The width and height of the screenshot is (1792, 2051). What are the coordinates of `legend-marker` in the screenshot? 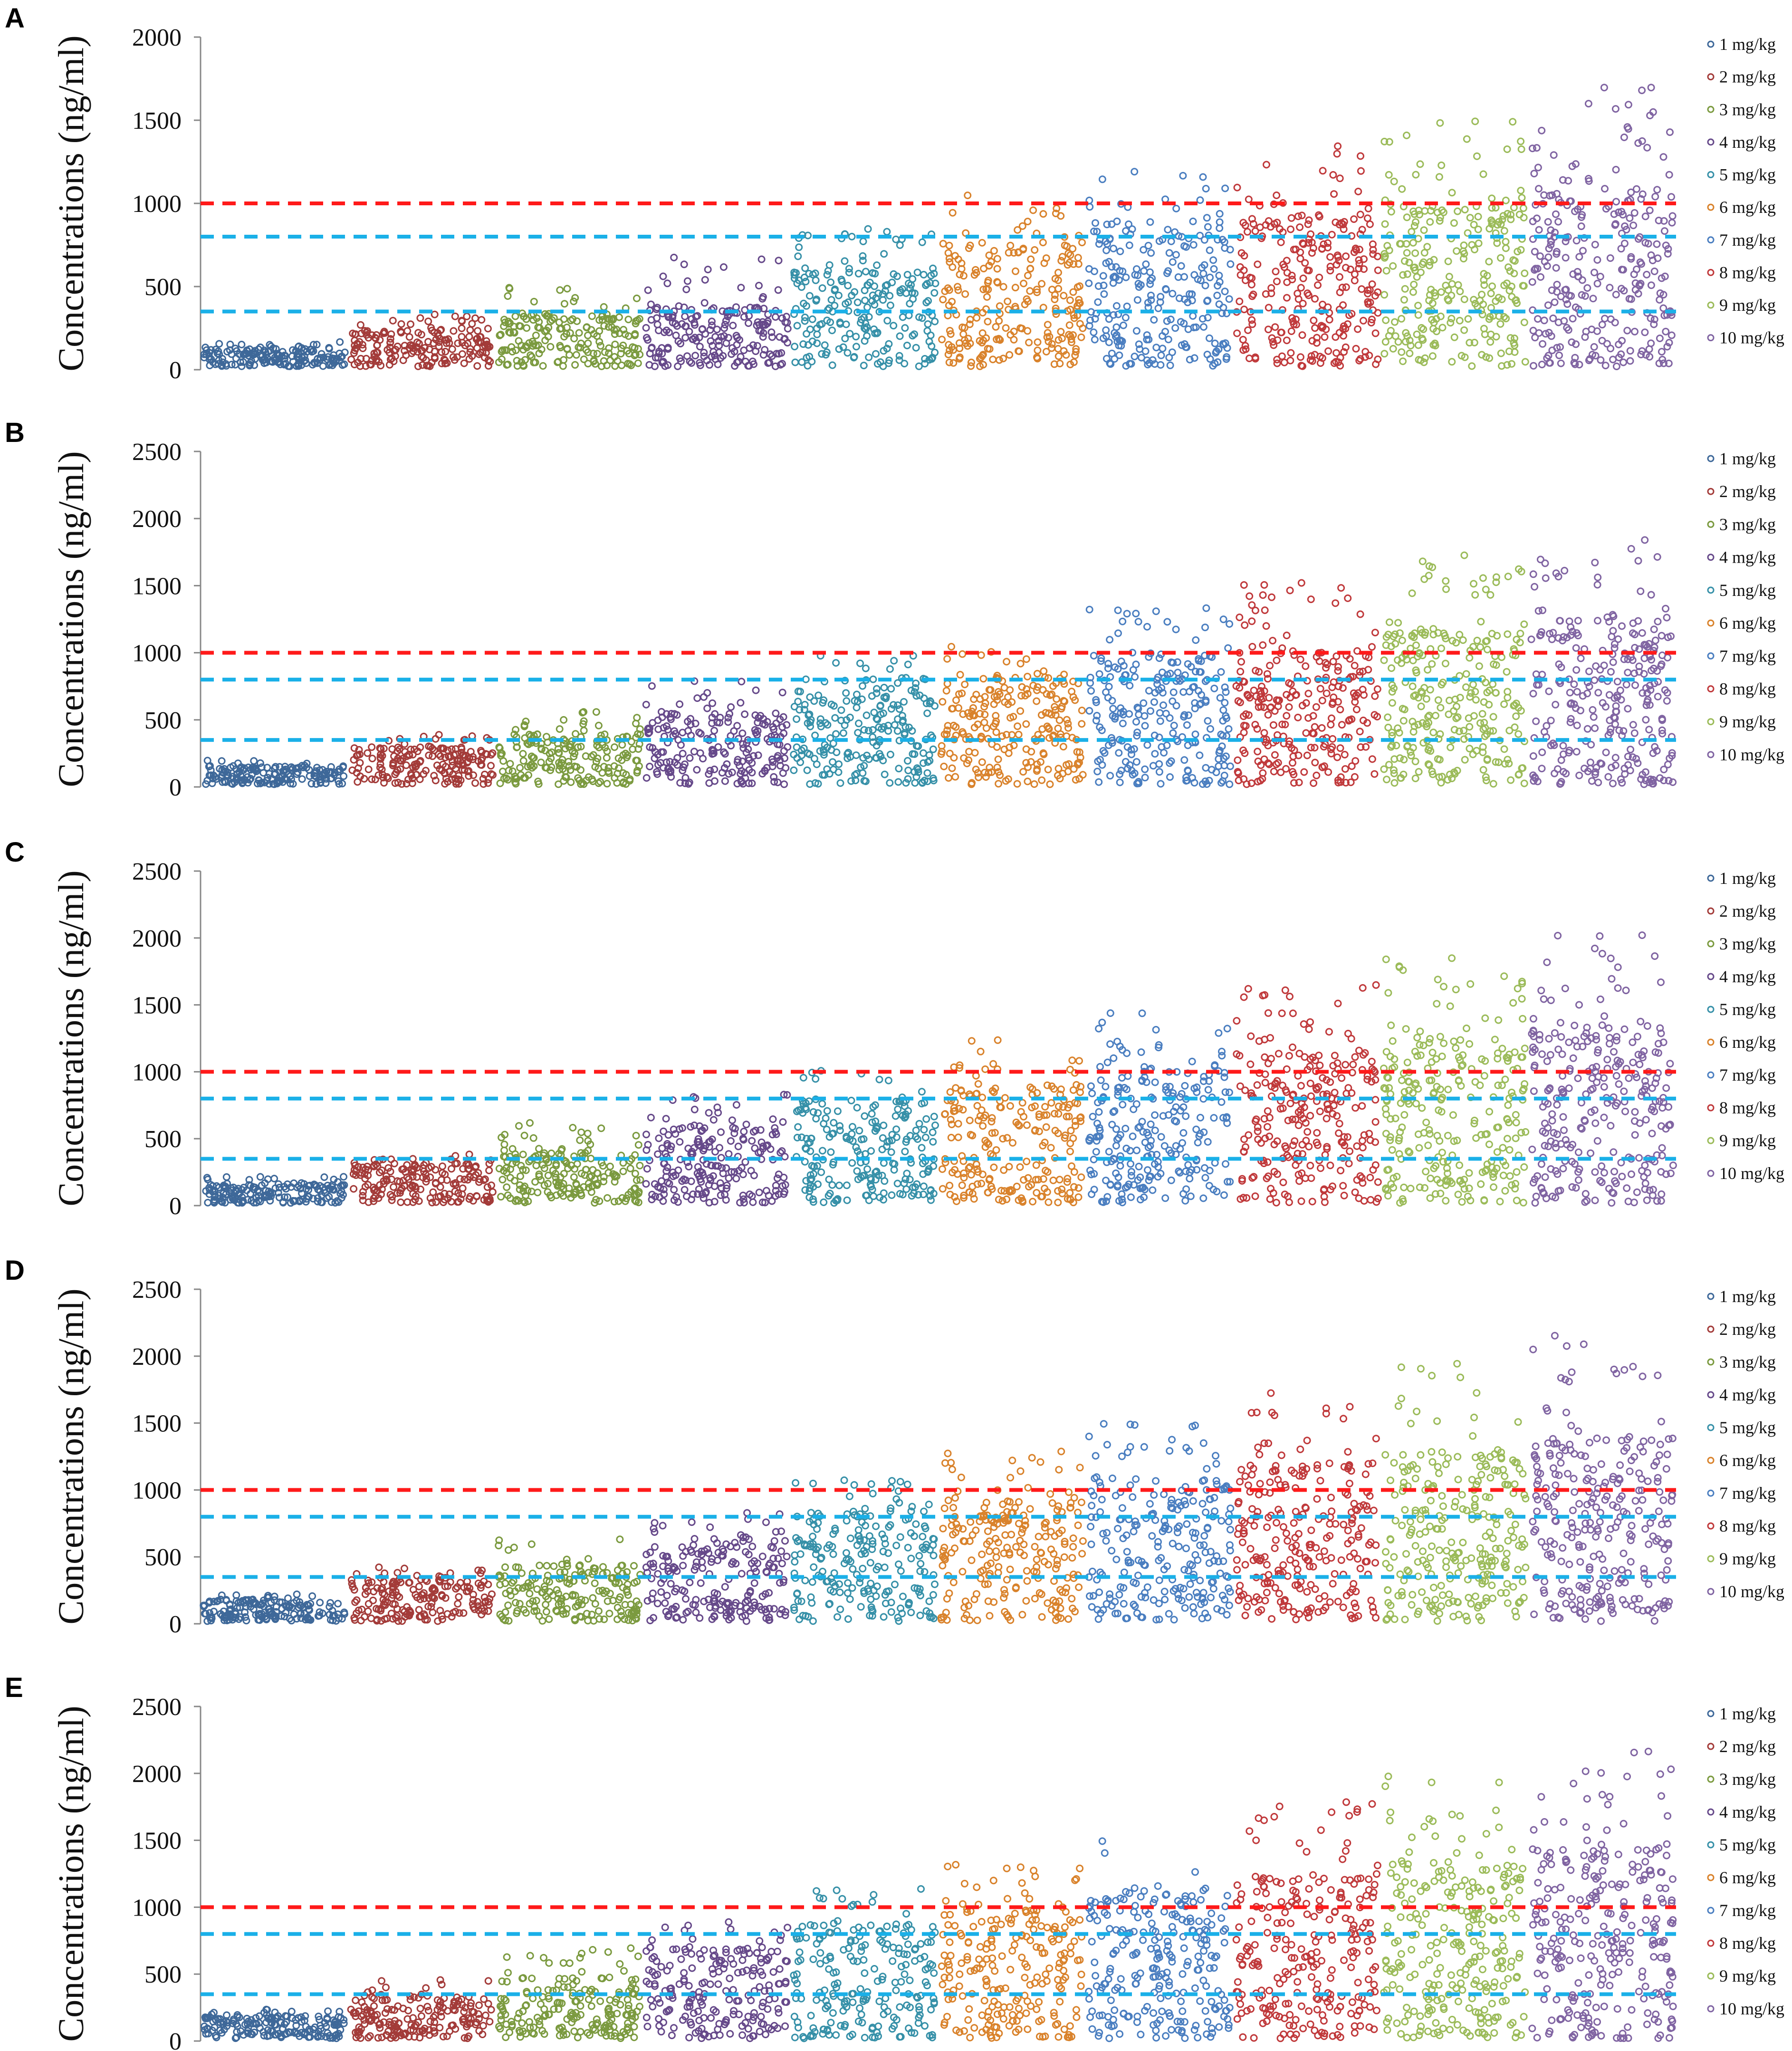 It's located at (1711, 272).